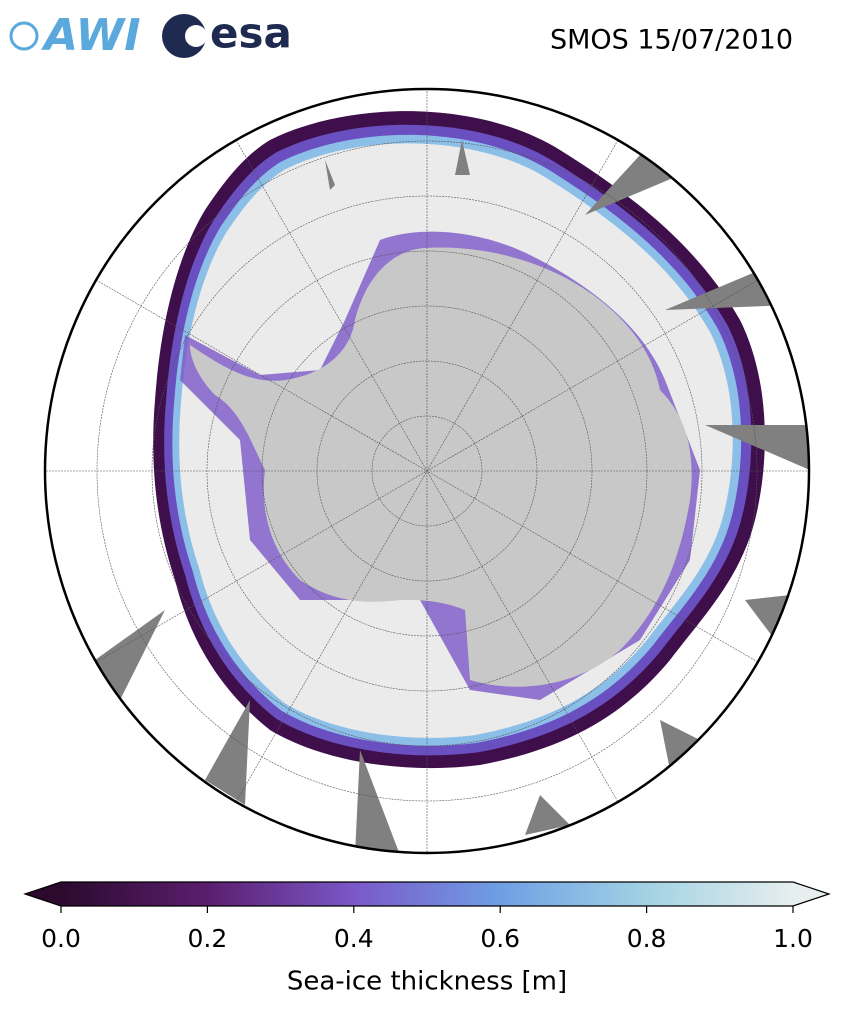  What do you see at coordinates (251, 33) in the screenshot?
I see `esa-text: esa` at bounding box center [251, 33].